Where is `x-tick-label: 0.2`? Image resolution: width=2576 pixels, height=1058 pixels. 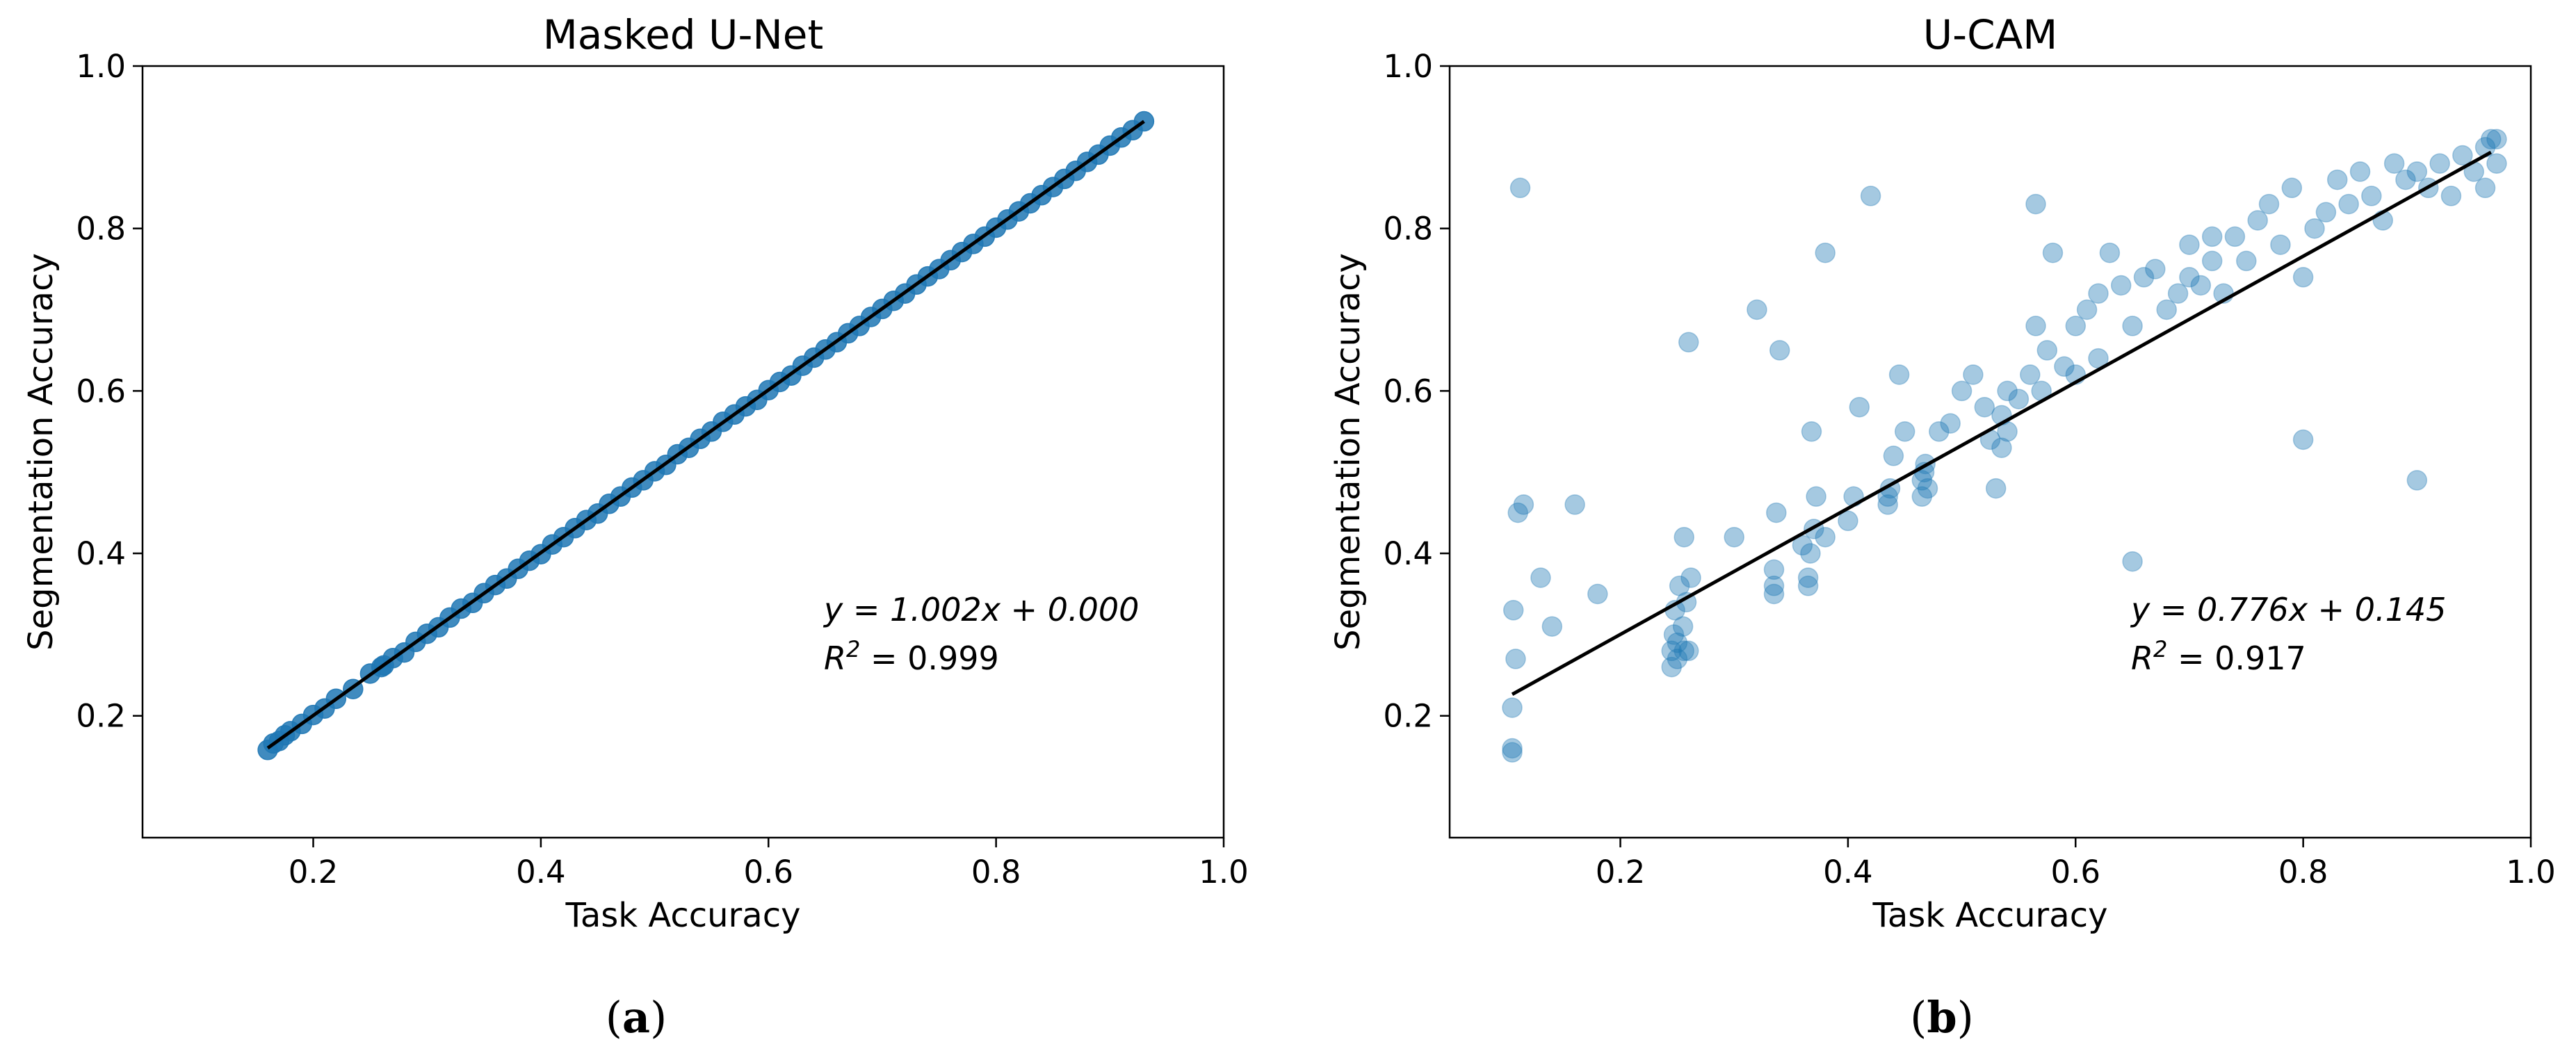
x-tick-label: 0.2 is located at coordinates (314, 872).